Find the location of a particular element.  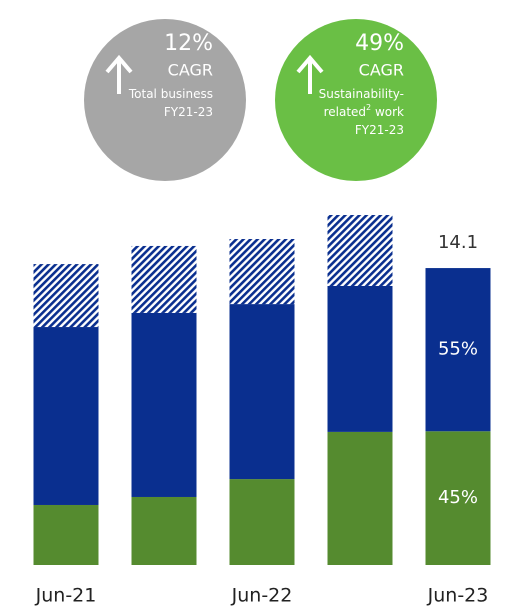

badge-text: Total business is located at coordinates (170, 94).